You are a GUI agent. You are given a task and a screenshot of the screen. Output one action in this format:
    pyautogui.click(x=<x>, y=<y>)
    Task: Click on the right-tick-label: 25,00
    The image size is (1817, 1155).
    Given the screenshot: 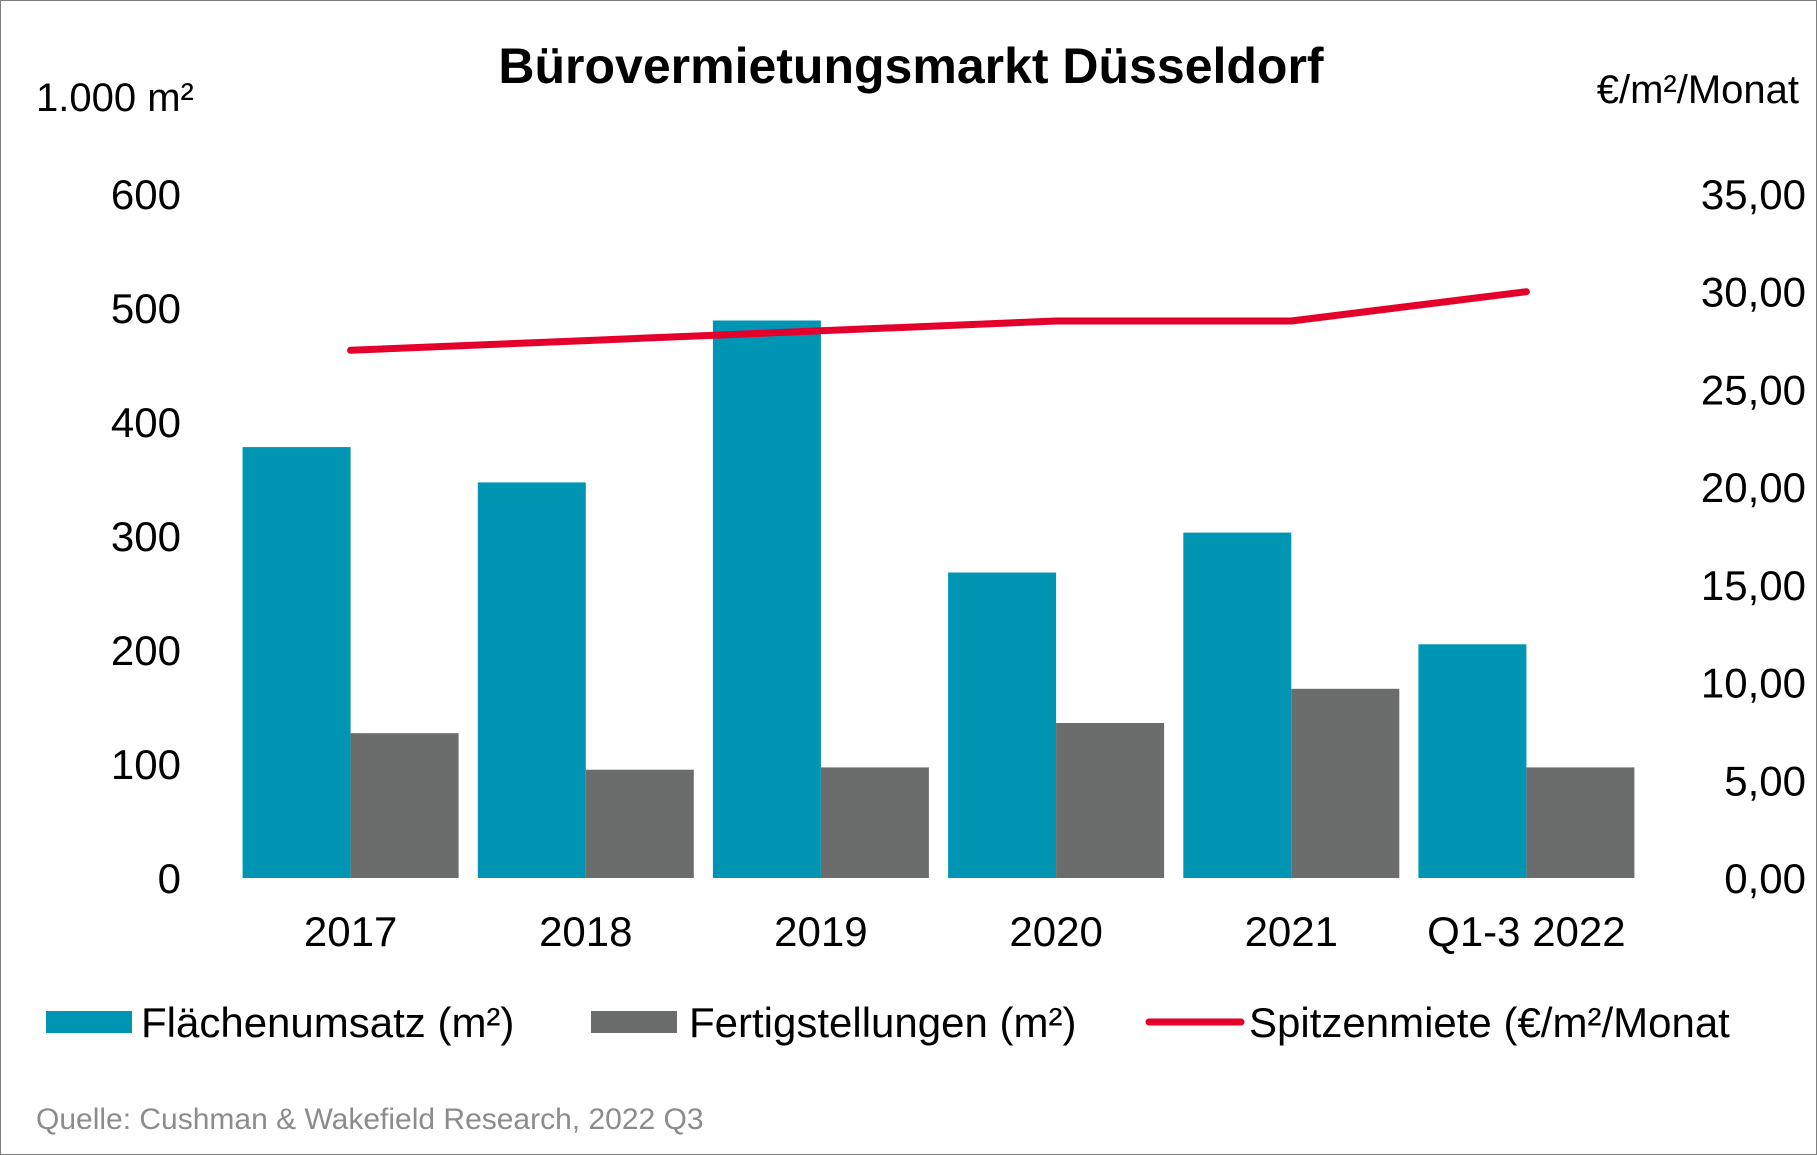 What is the action you would take?
    pyautogui.click(x=1753, y=389)
    